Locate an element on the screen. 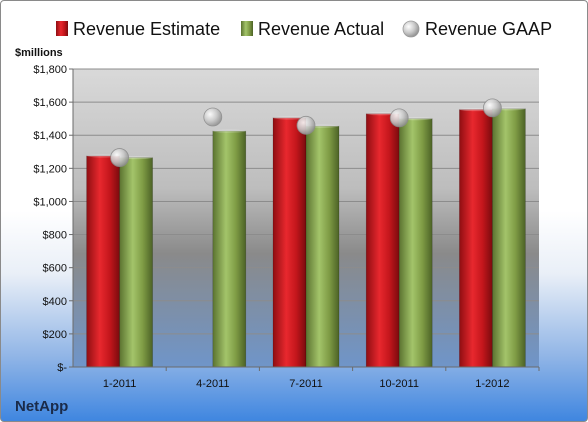 The height and width of the screenshot is (422, 588). y-tick-label: $1,400 is located at coordinates (50, 136).